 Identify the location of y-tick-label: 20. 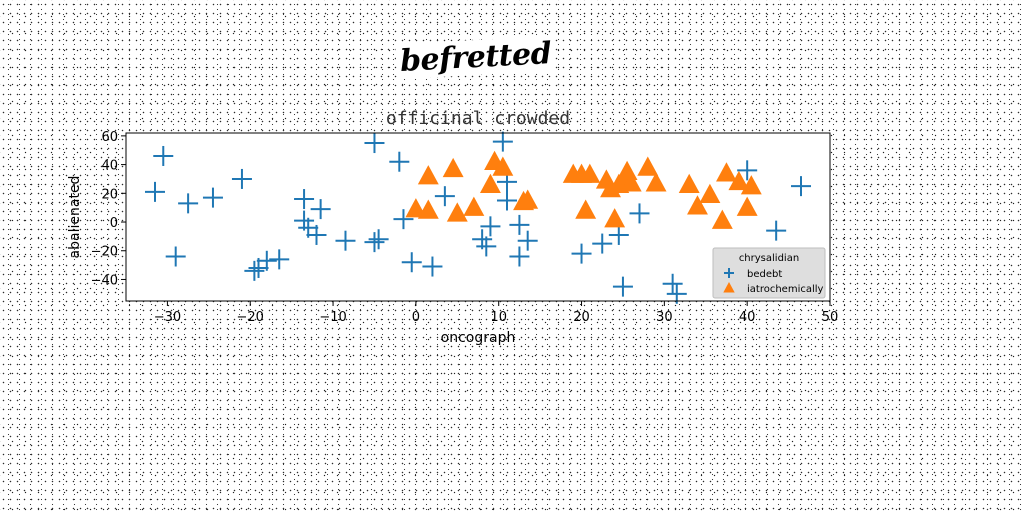
(109, 194).